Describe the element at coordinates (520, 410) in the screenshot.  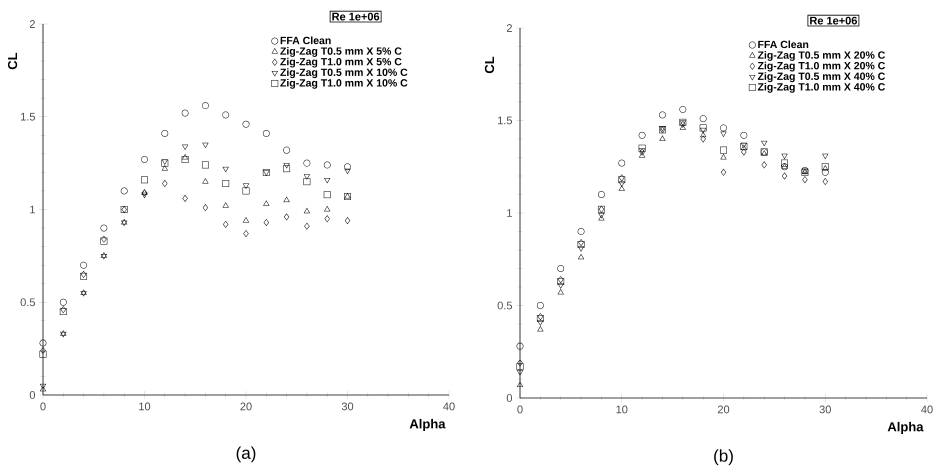
I see `x-tick-label: 0` at that location.